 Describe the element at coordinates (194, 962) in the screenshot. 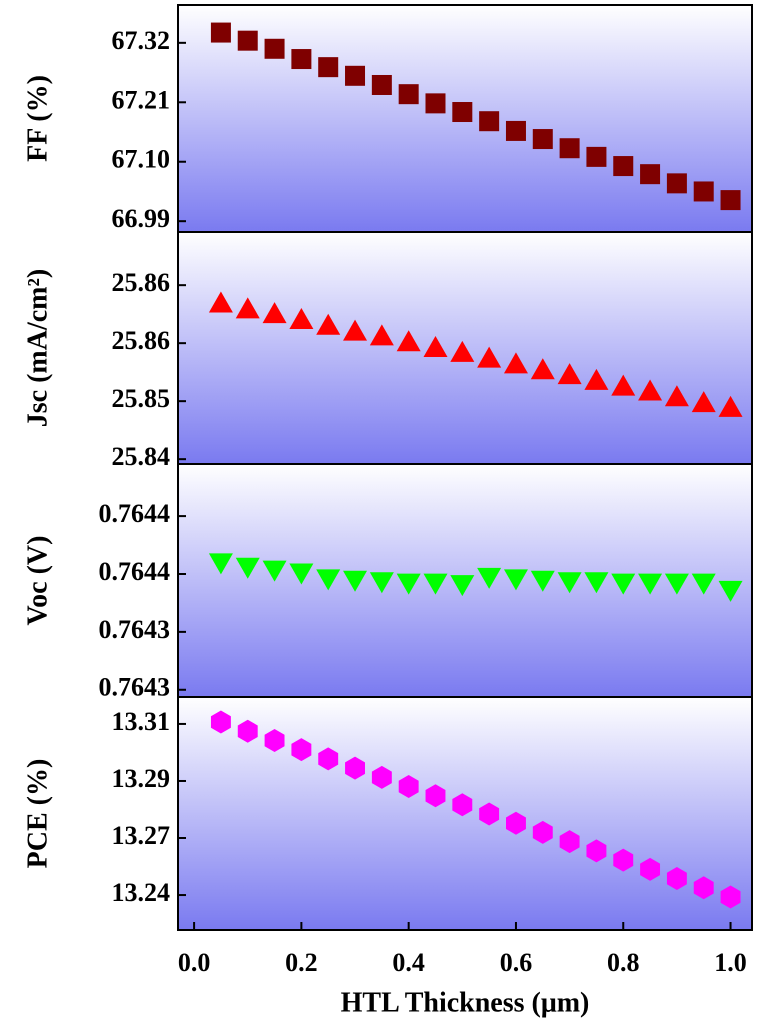

I see `x-tick-label: 0.0` at that location.